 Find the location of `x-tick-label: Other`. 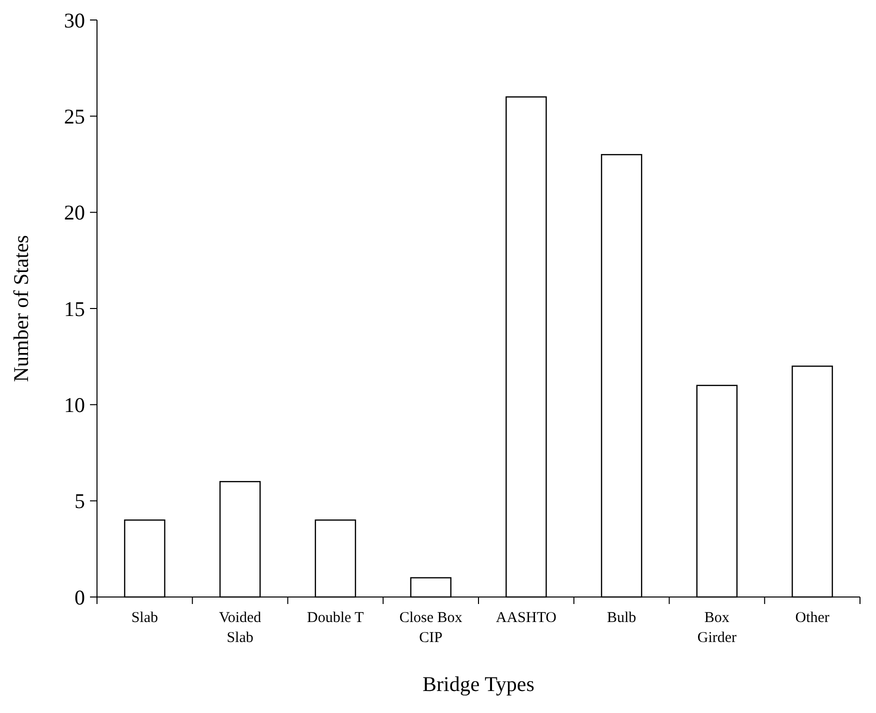

x-tick-label: Other is located at coordinates (812, 618).